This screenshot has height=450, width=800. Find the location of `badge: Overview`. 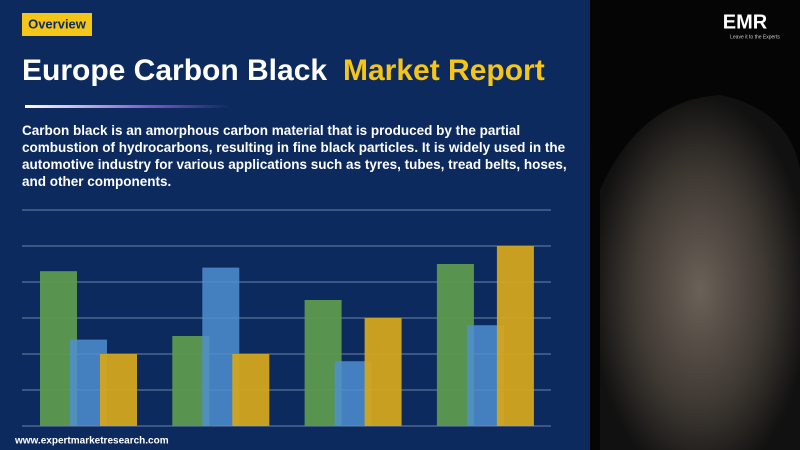

badge: Overview is located at coordinates (57, 23).